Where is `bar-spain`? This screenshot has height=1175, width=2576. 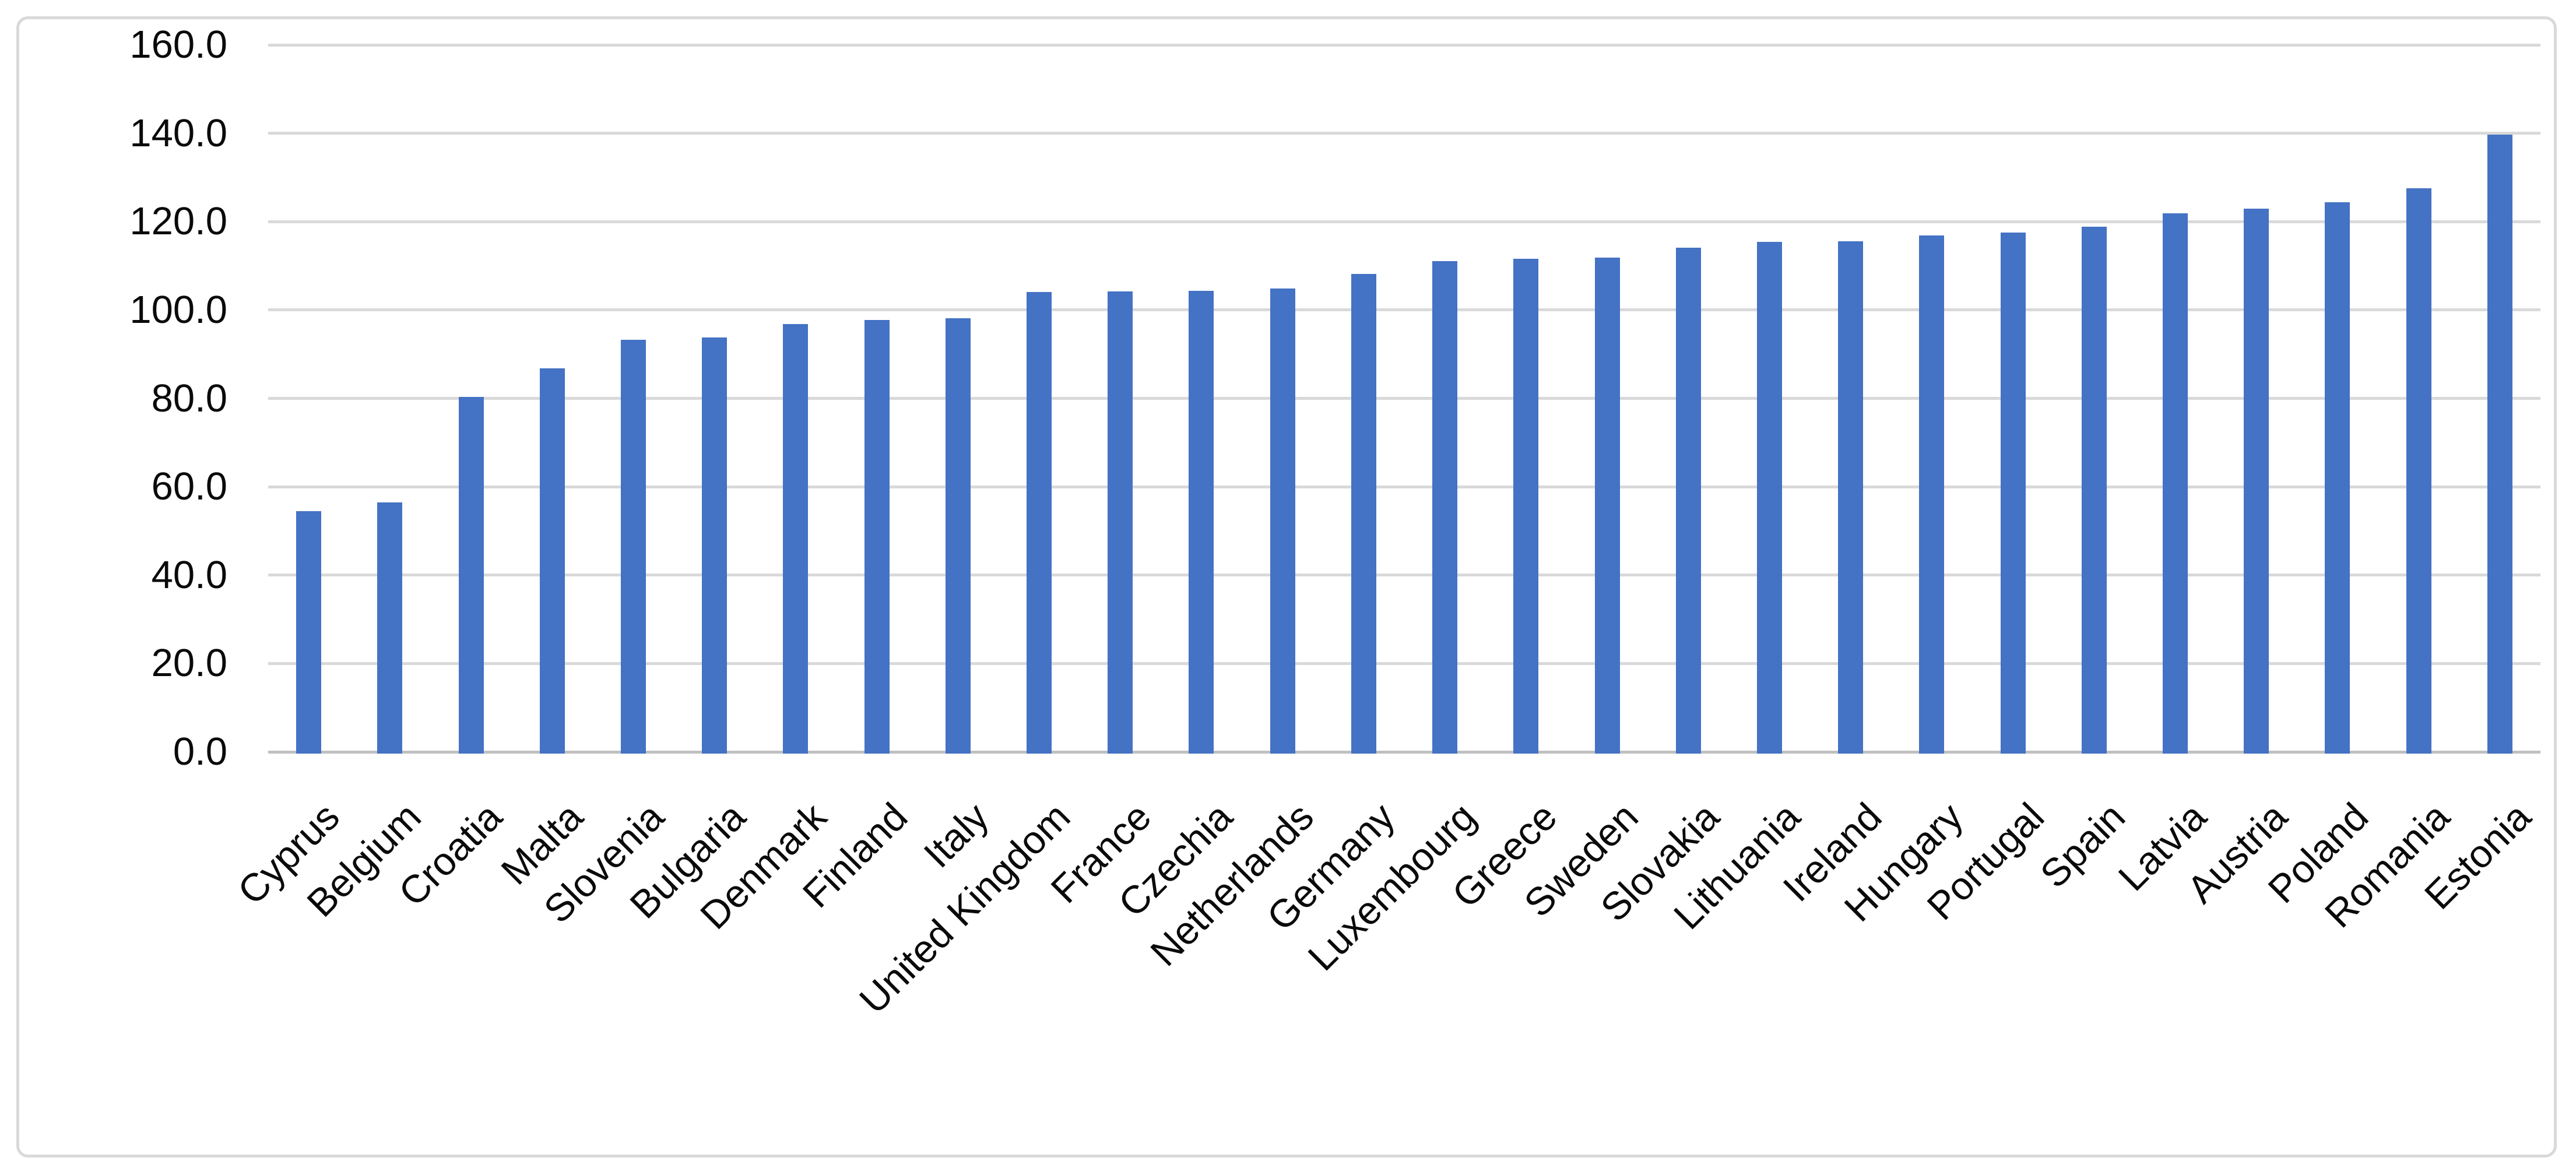 bar-spain is located at coordinates (2094, 490).